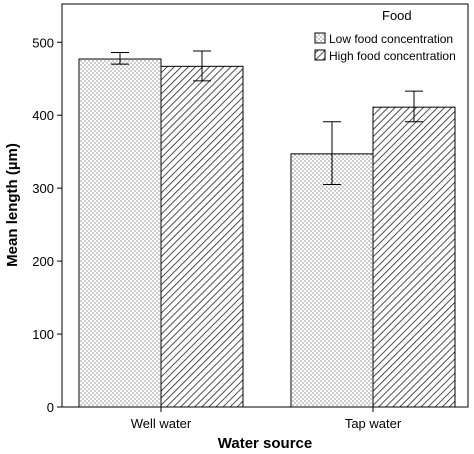  Describe the element at coordinates (414, 257) in the screenshot. I see `bar-tap-water-high-food-concentration` at that location.